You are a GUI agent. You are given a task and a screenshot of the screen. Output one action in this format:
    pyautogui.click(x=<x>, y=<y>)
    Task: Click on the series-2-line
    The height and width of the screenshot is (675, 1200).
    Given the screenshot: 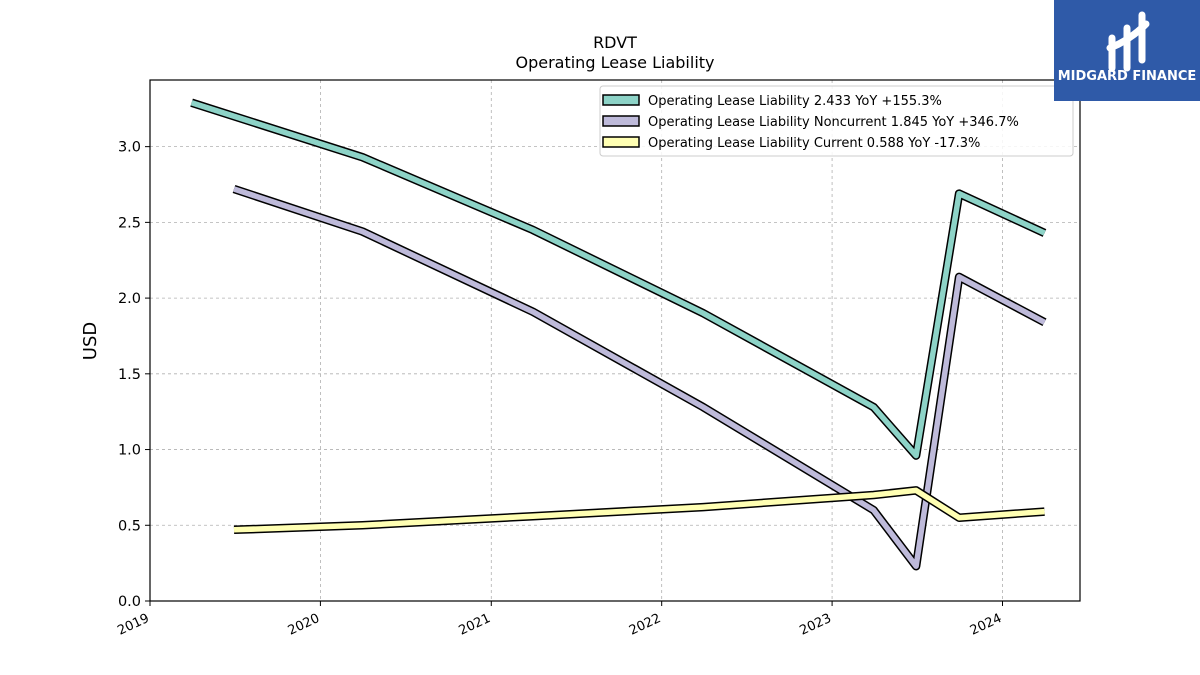 What is the action you would take?
    pyautogui.click(x=639, y=510)
    